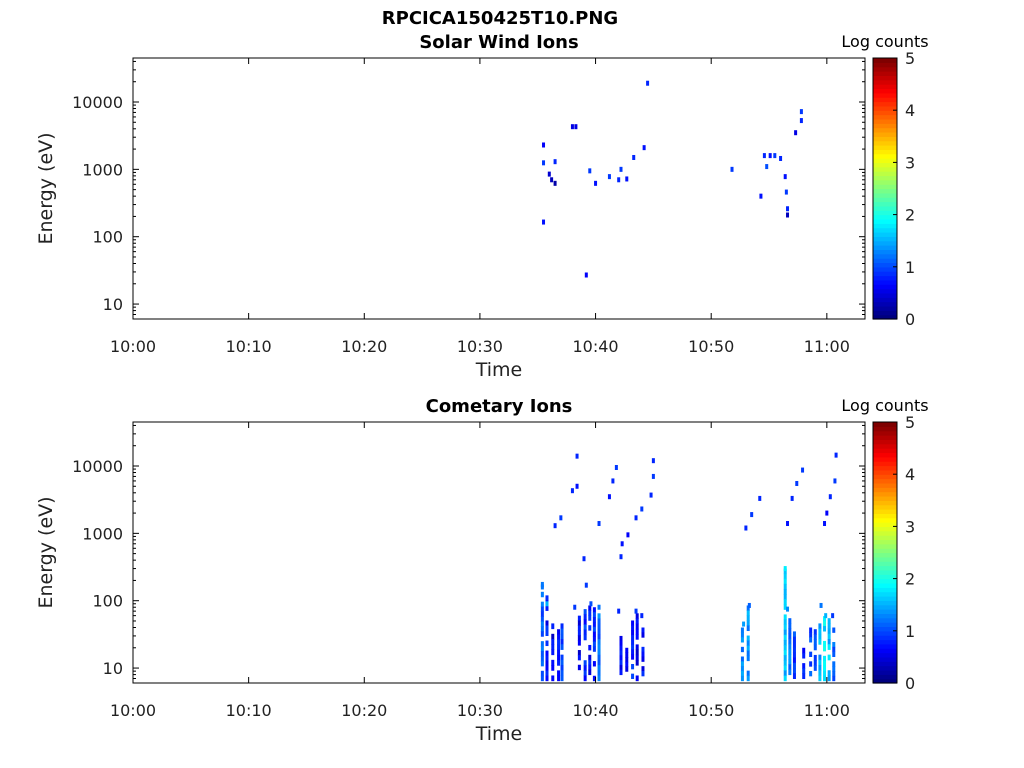 The width and height of the screenshot is (1024, 768). What do you see at coordinates (499, 734) in the screenshot?
I see `x-axis-label: Time` at bounding box center [499, 734].